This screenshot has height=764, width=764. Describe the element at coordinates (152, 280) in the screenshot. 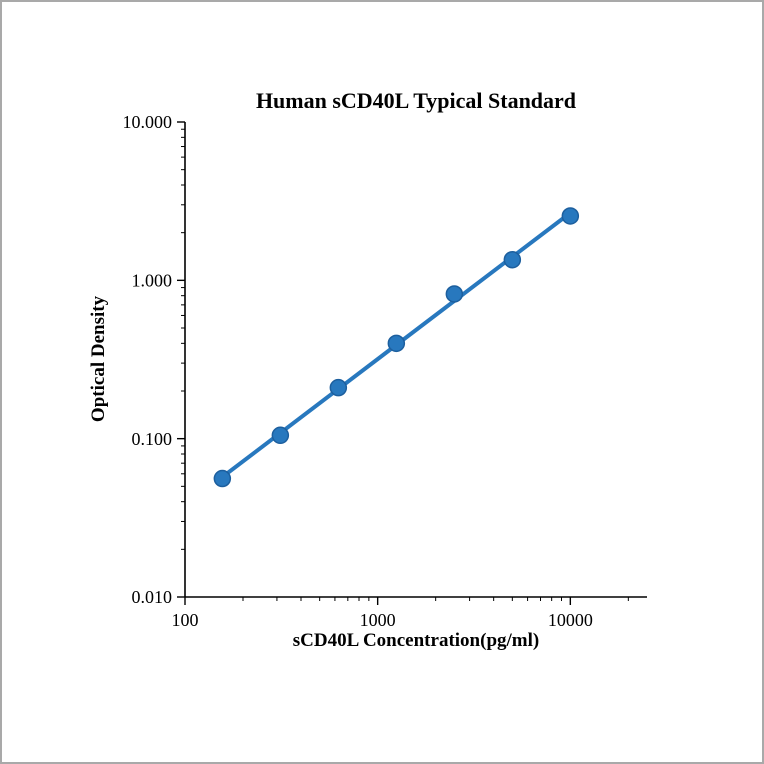

I see `y-tick-label: 1.000` at that location.